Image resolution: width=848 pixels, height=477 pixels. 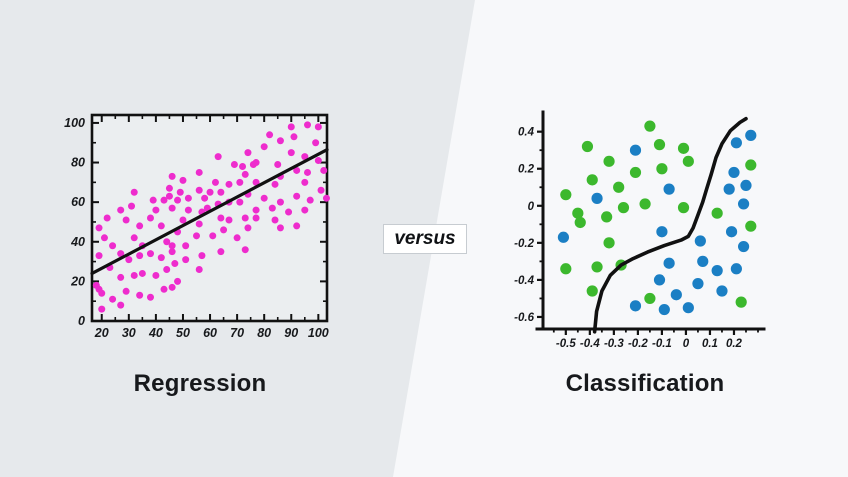 I want to click on svg-text: 70, so click(x=237, y=333).